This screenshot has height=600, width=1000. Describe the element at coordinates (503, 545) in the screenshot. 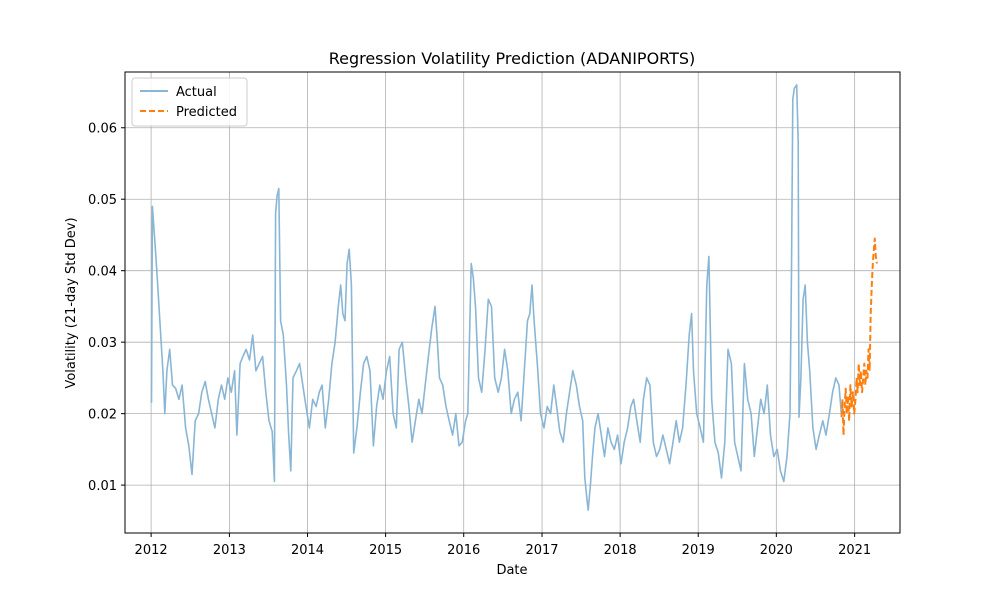

I see `x-axis-ticks: 2012 2013 2014 2015 2016 2017 2018 2019 2020 2021` at that location.